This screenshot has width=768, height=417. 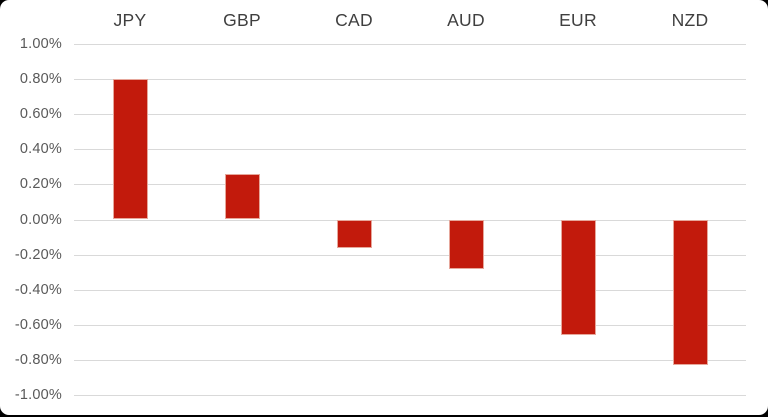 I want to click on y-axis-tick-label: 0.40%, so click(x=40, y=149).